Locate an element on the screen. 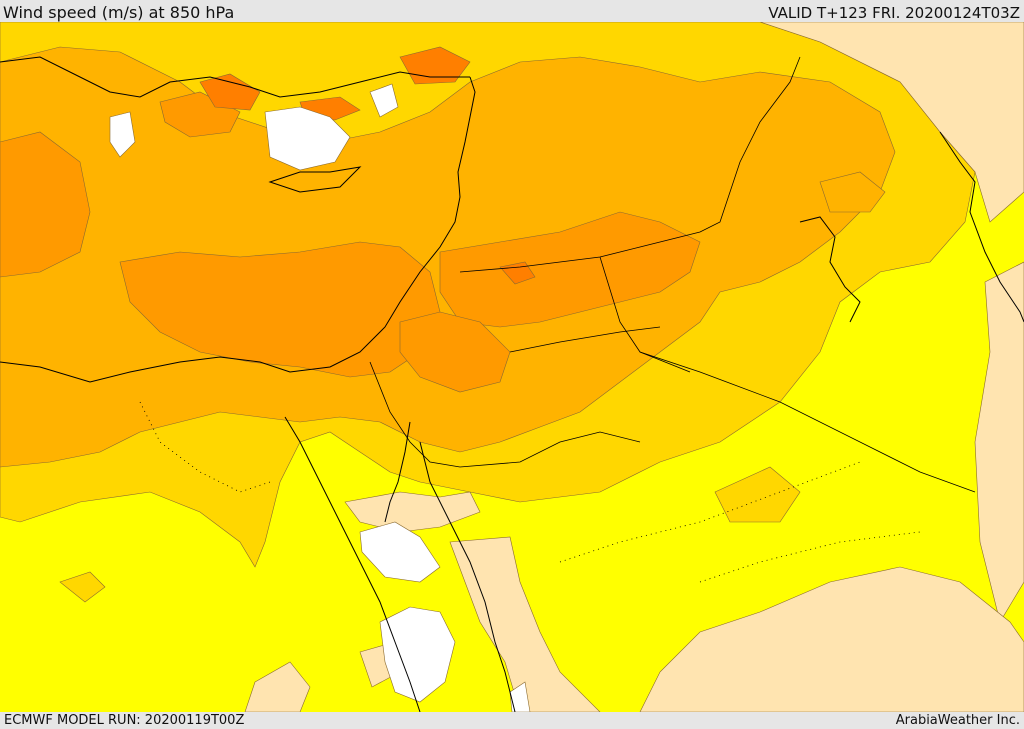 Image resolution: width=1024 pixels, height=729 pixels. valid-time: VALID T+123 FRI. 20200124T03Z is located at coordinates (894, 13).